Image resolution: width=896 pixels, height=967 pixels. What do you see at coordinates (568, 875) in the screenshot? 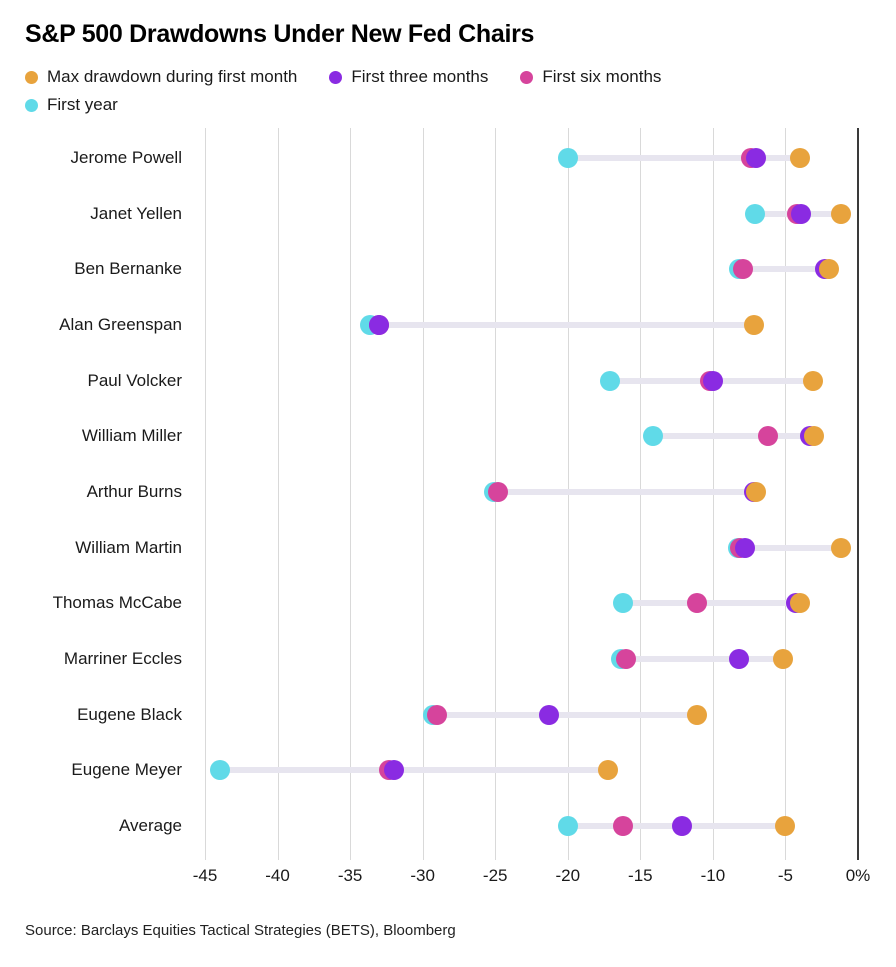
I see `axis-tick-label: -20` at bounding box center [568, 875].